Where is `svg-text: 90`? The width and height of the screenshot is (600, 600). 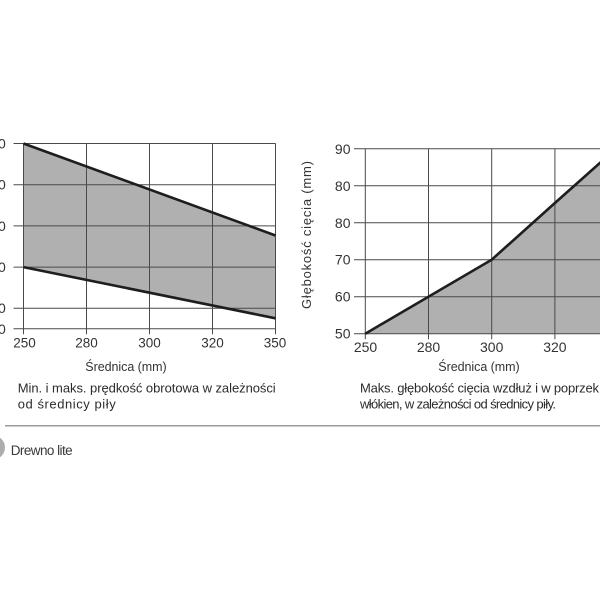
svg-text: 90 is located at coordinates (343, 149).